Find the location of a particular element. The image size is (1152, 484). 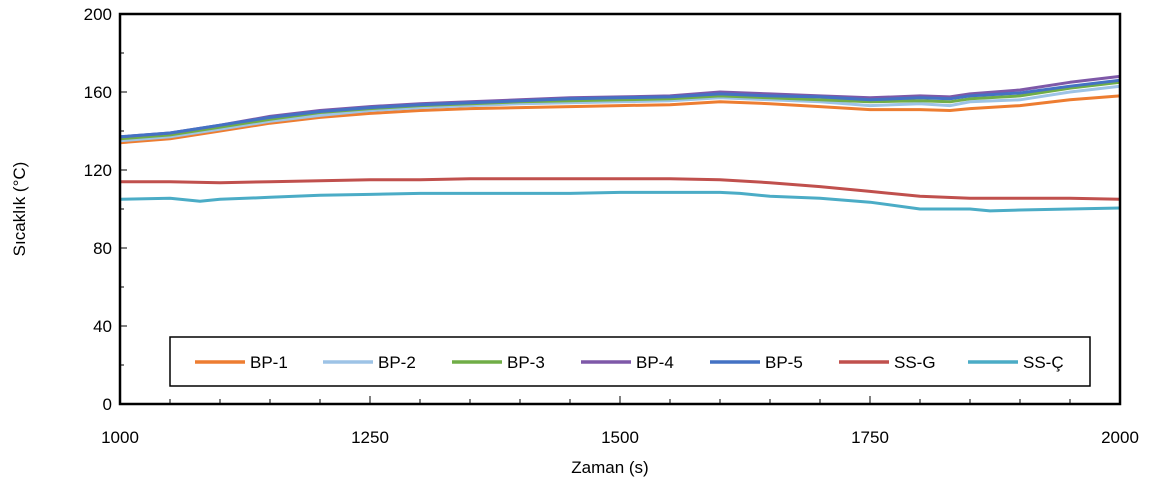

x-tick-label: 1500 is located at coordinates (620, 437).